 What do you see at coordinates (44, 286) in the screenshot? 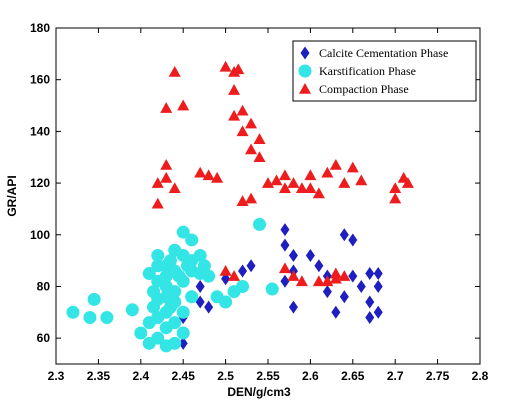
I see `y-tick-label: 80` at bounding box center [44, 286].